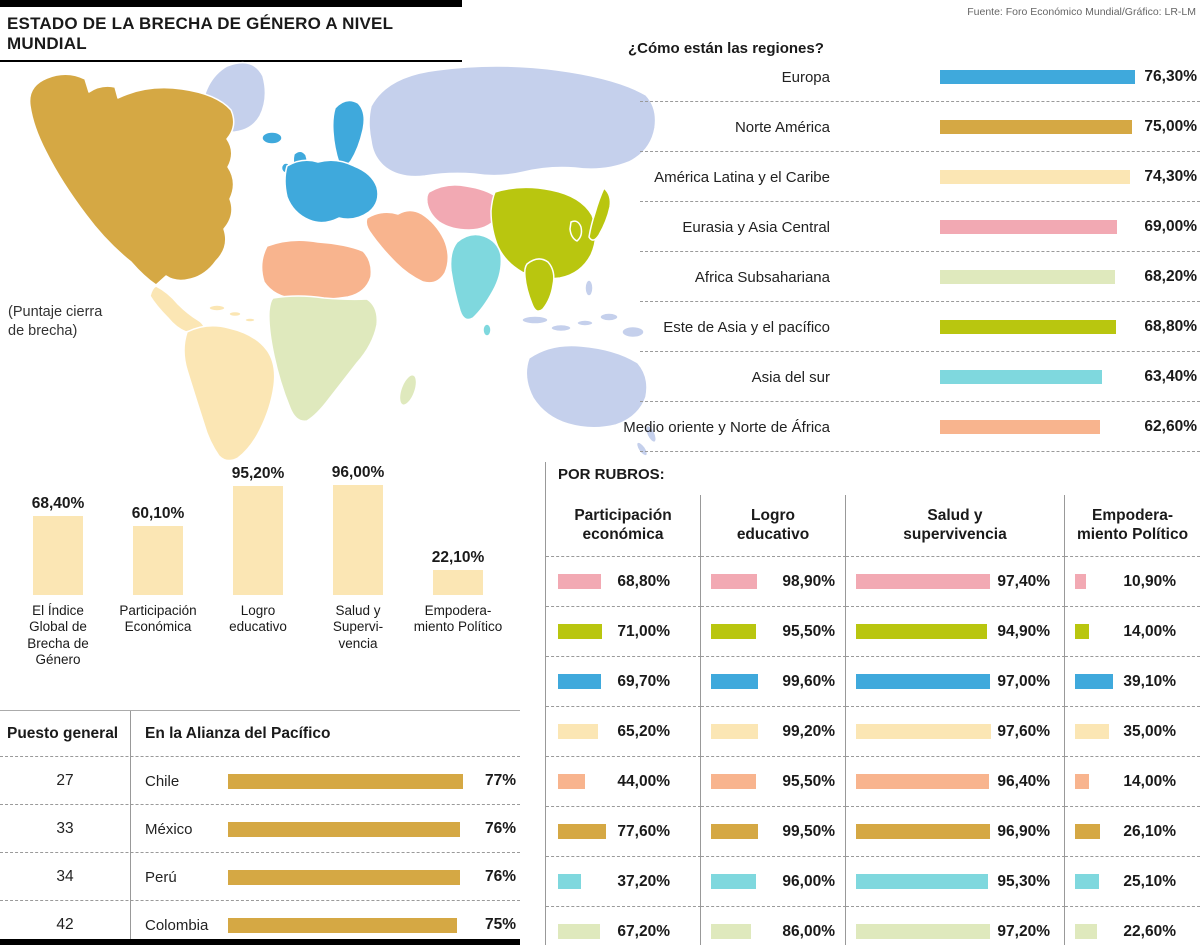 The image size is (1200, 945). Describe the element at coordinates (643, 681) in the screenshot. I see `rubros-value: 69,70%` at that location.